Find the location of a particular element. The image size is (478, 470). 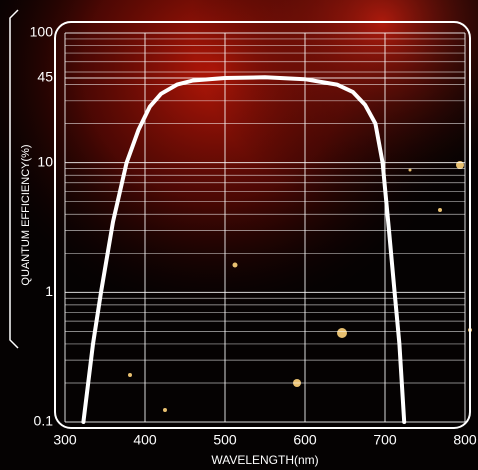

x-tick-label: 700 is located at coordinates (385, 440).